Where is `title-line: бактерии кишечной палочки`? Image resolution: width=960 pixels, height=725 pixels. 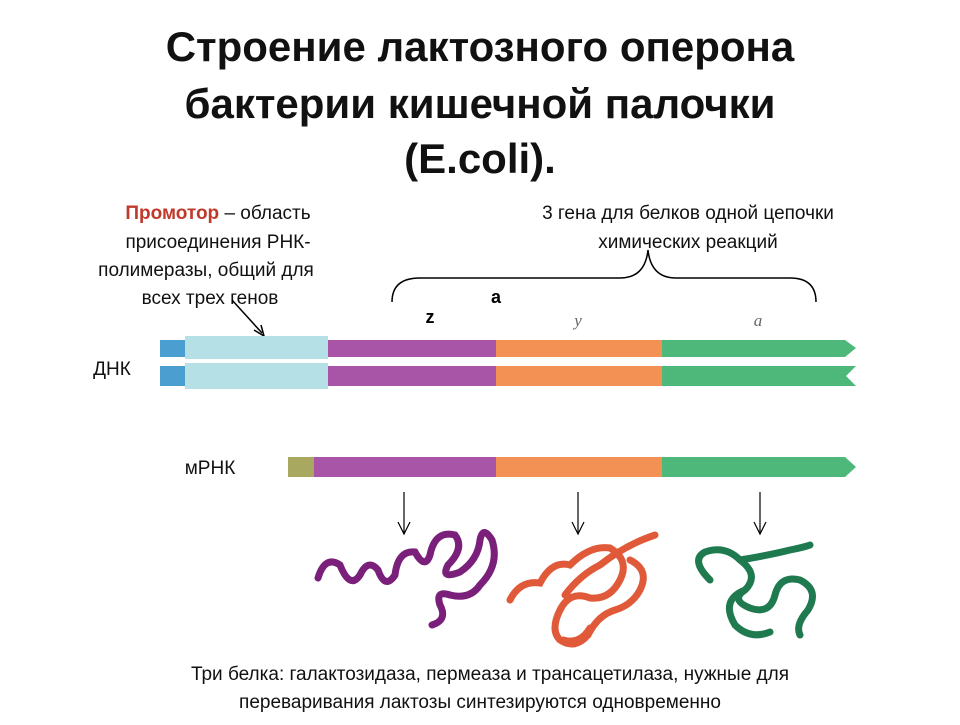 title-line: бактерии кишечной палочки is located at coordinates (480, 103).